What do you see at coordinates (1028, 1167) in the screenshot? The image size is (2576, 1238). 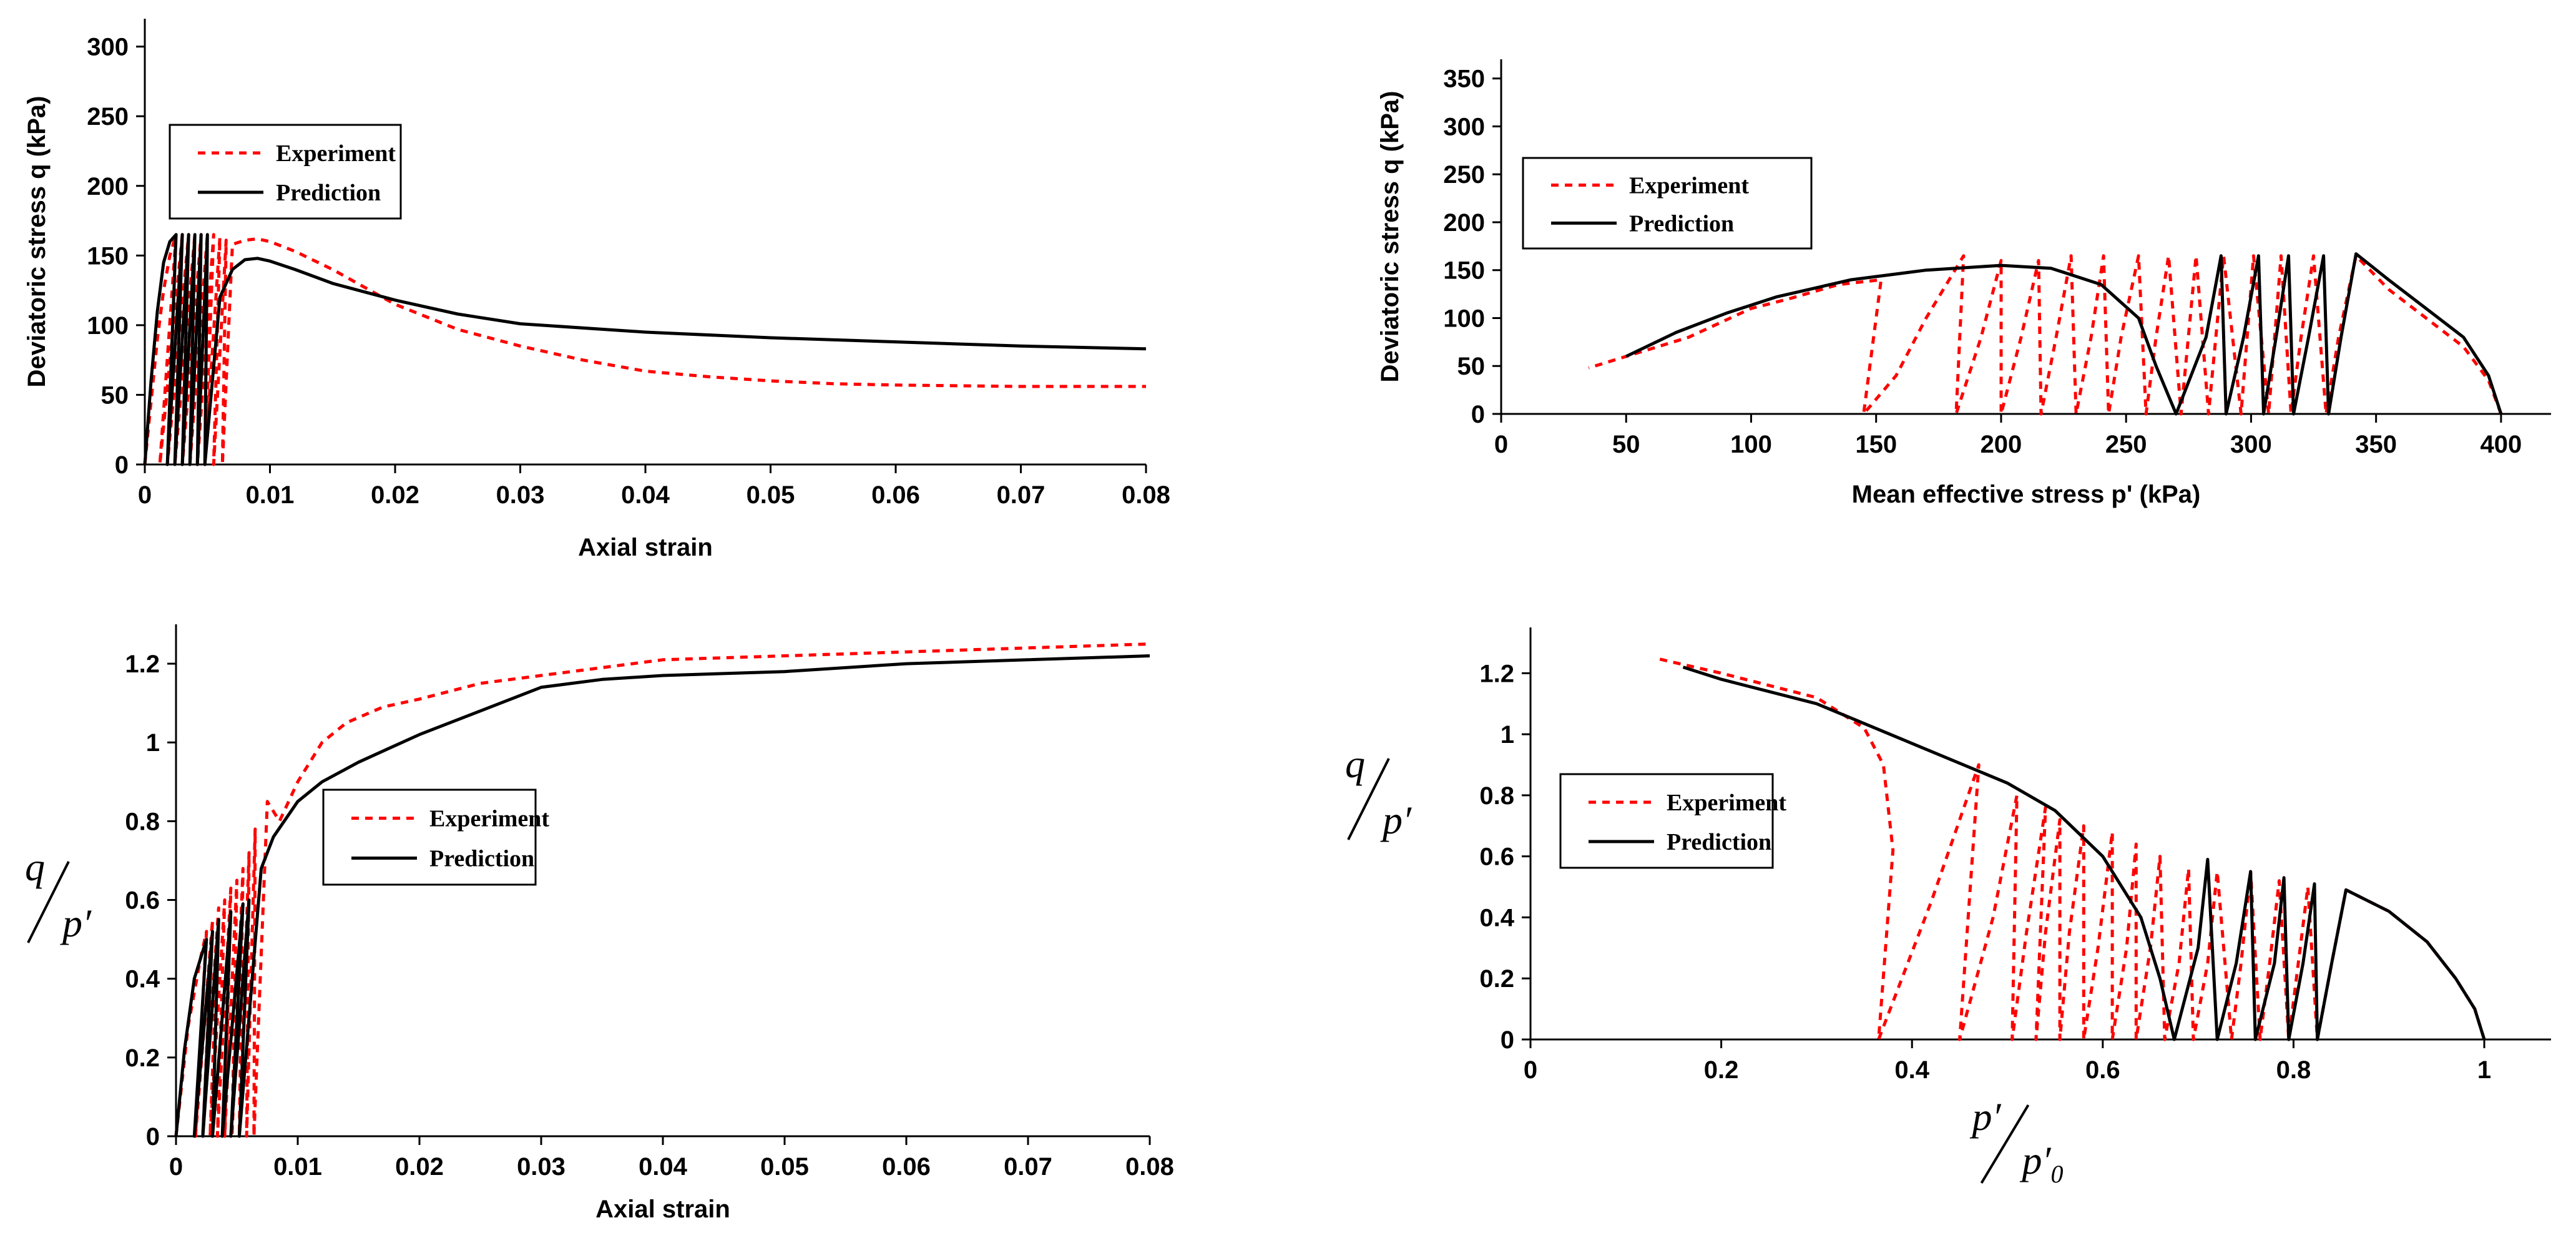 I see `x-tick-label: 0.07` at bounding box center [1028, 1167].